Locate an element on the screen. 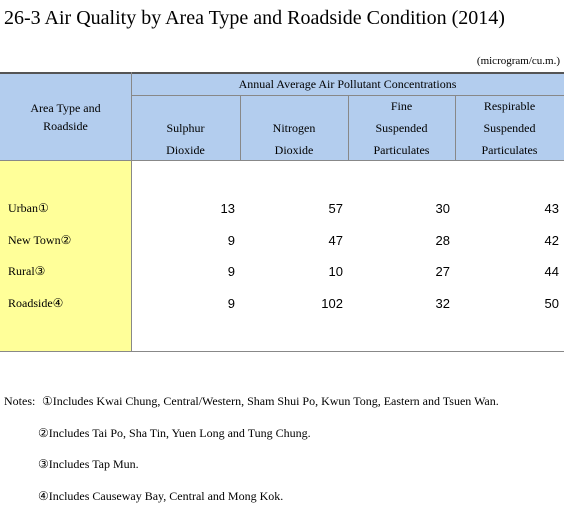 This screenshot has height=513, width=564. cell-value: 27 is located at coordinates (442, 272).